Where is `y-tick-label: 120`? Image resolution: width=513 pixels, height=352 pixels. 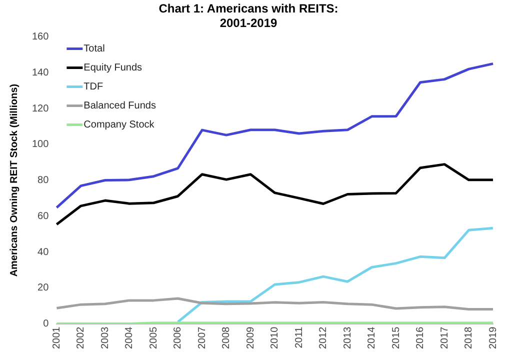
y-tick-label: 120 is located at coordinates (41, 108).